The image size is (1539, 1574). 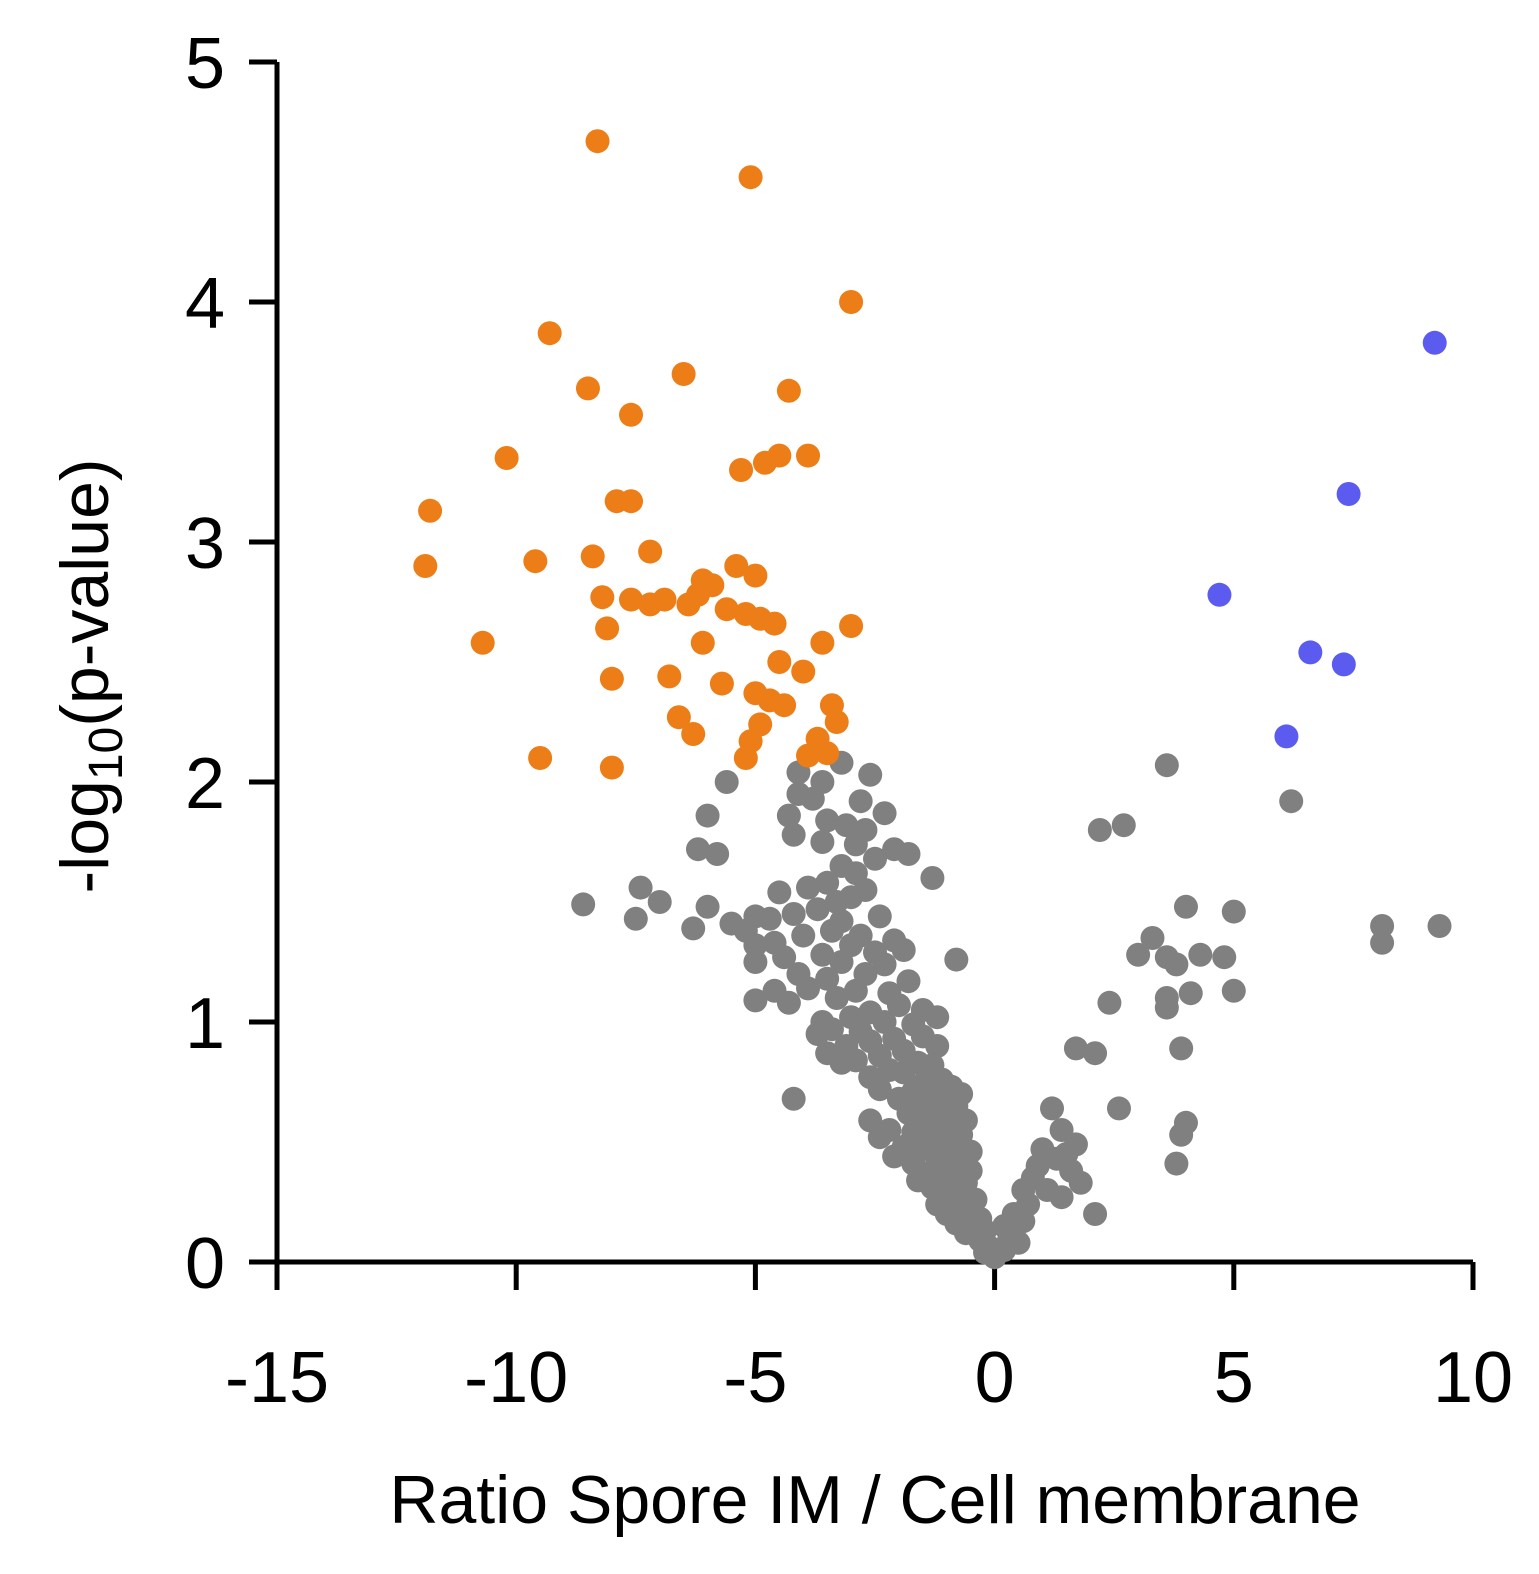 What do you see at coordinates (205, 1024) in the screenshot?
I see `y-tick-label: 1` at bounding box center [205, 1024].